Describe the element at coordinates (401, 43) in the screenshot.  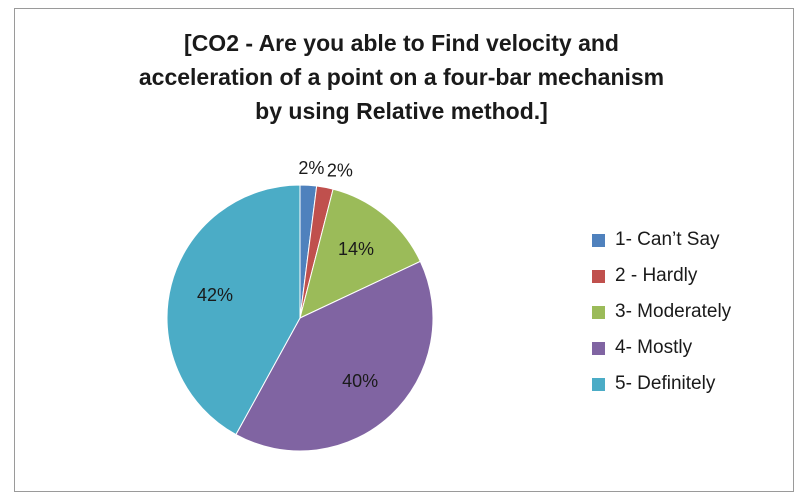
I see `chart-title-line-1: [CO2 - Are you able to Find velocity and` at that location.